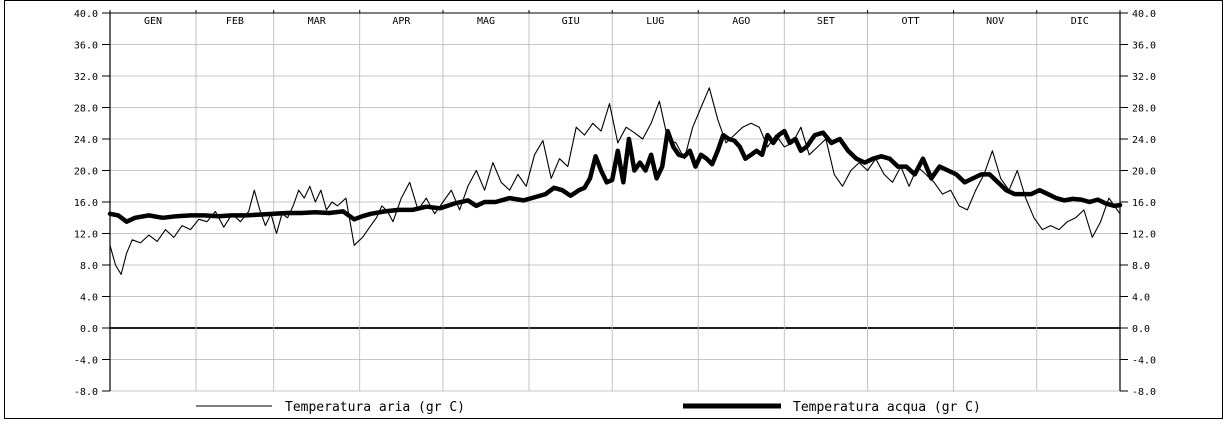 The height and width of the screenshot is (424, 1227). I want to click on month-label-apr: APR, so click(401, 21).